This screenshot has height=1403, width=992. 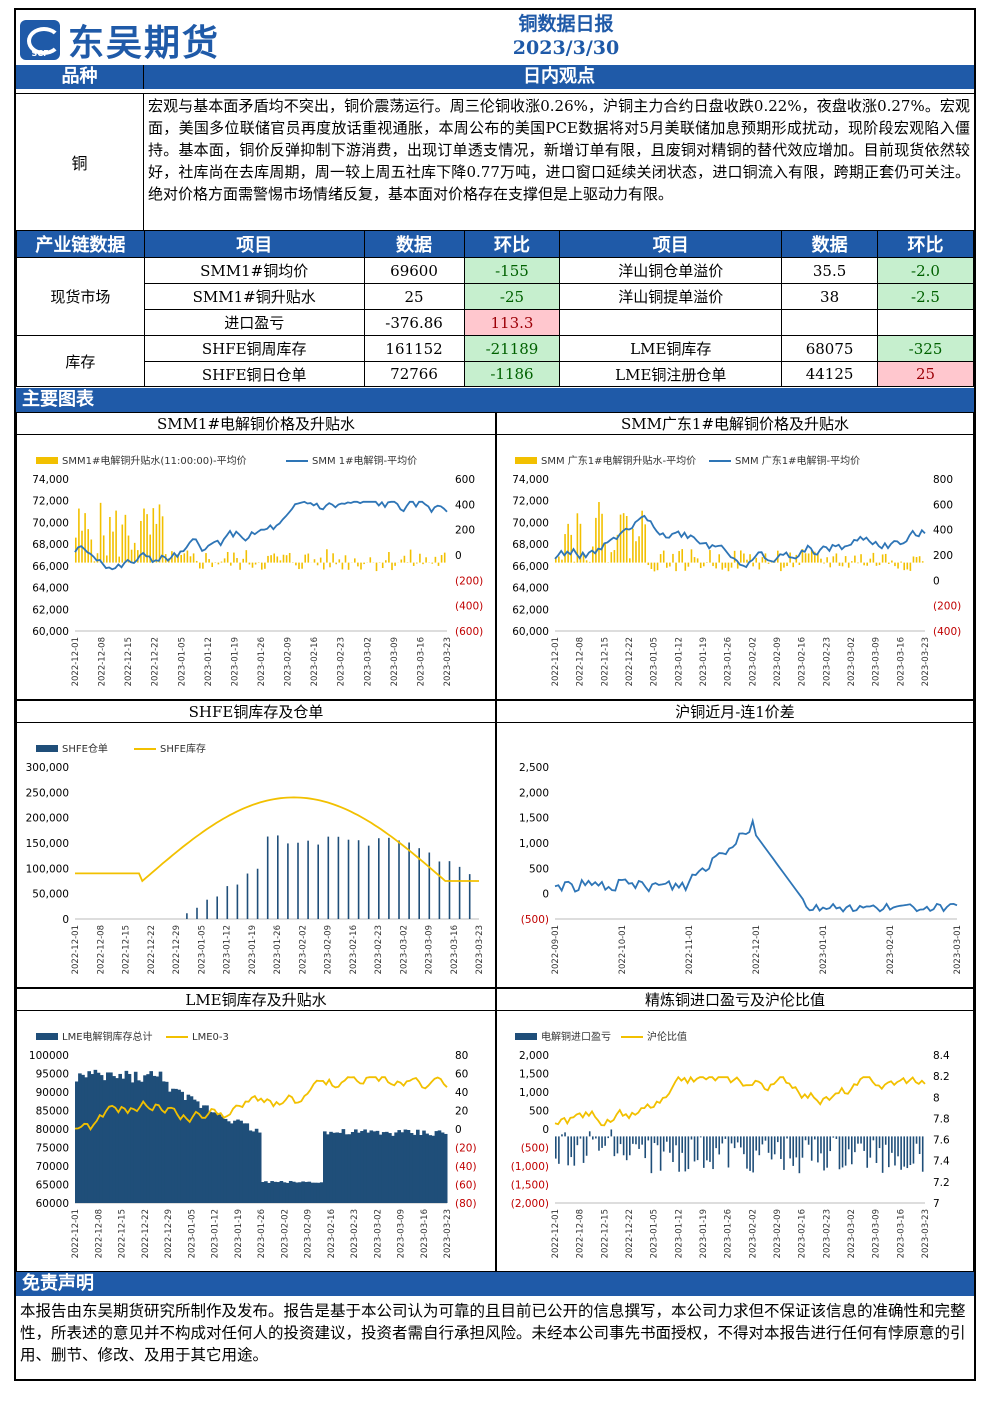 I want to click on x-tick-label: 2023-01-26, so click(x=729, y=661).